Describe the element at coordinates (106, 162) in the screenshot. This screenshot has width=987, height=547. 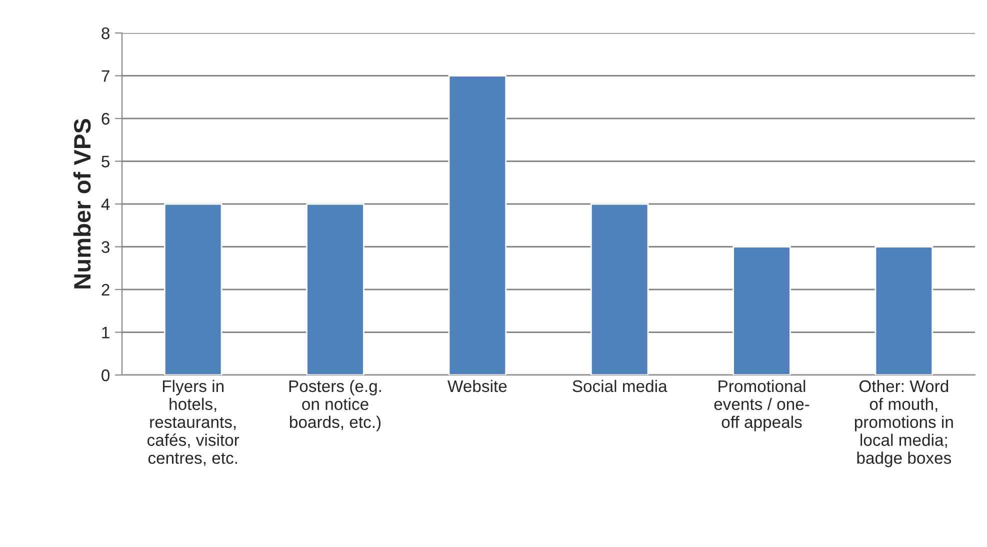
I see `y-tick-label: 5` at that location.